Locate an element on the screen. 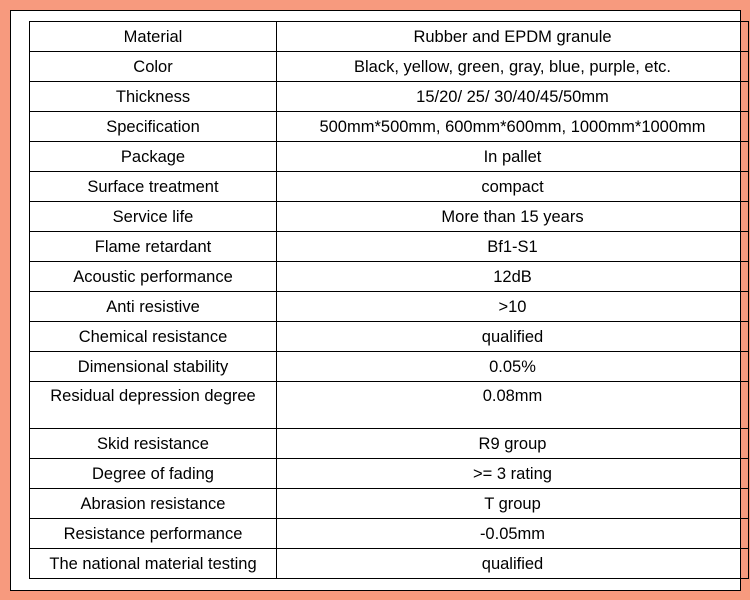 The height and width of the screenshot is (600, 750). table-row: Anti resistive >10 is located at coordinates (389, 306).